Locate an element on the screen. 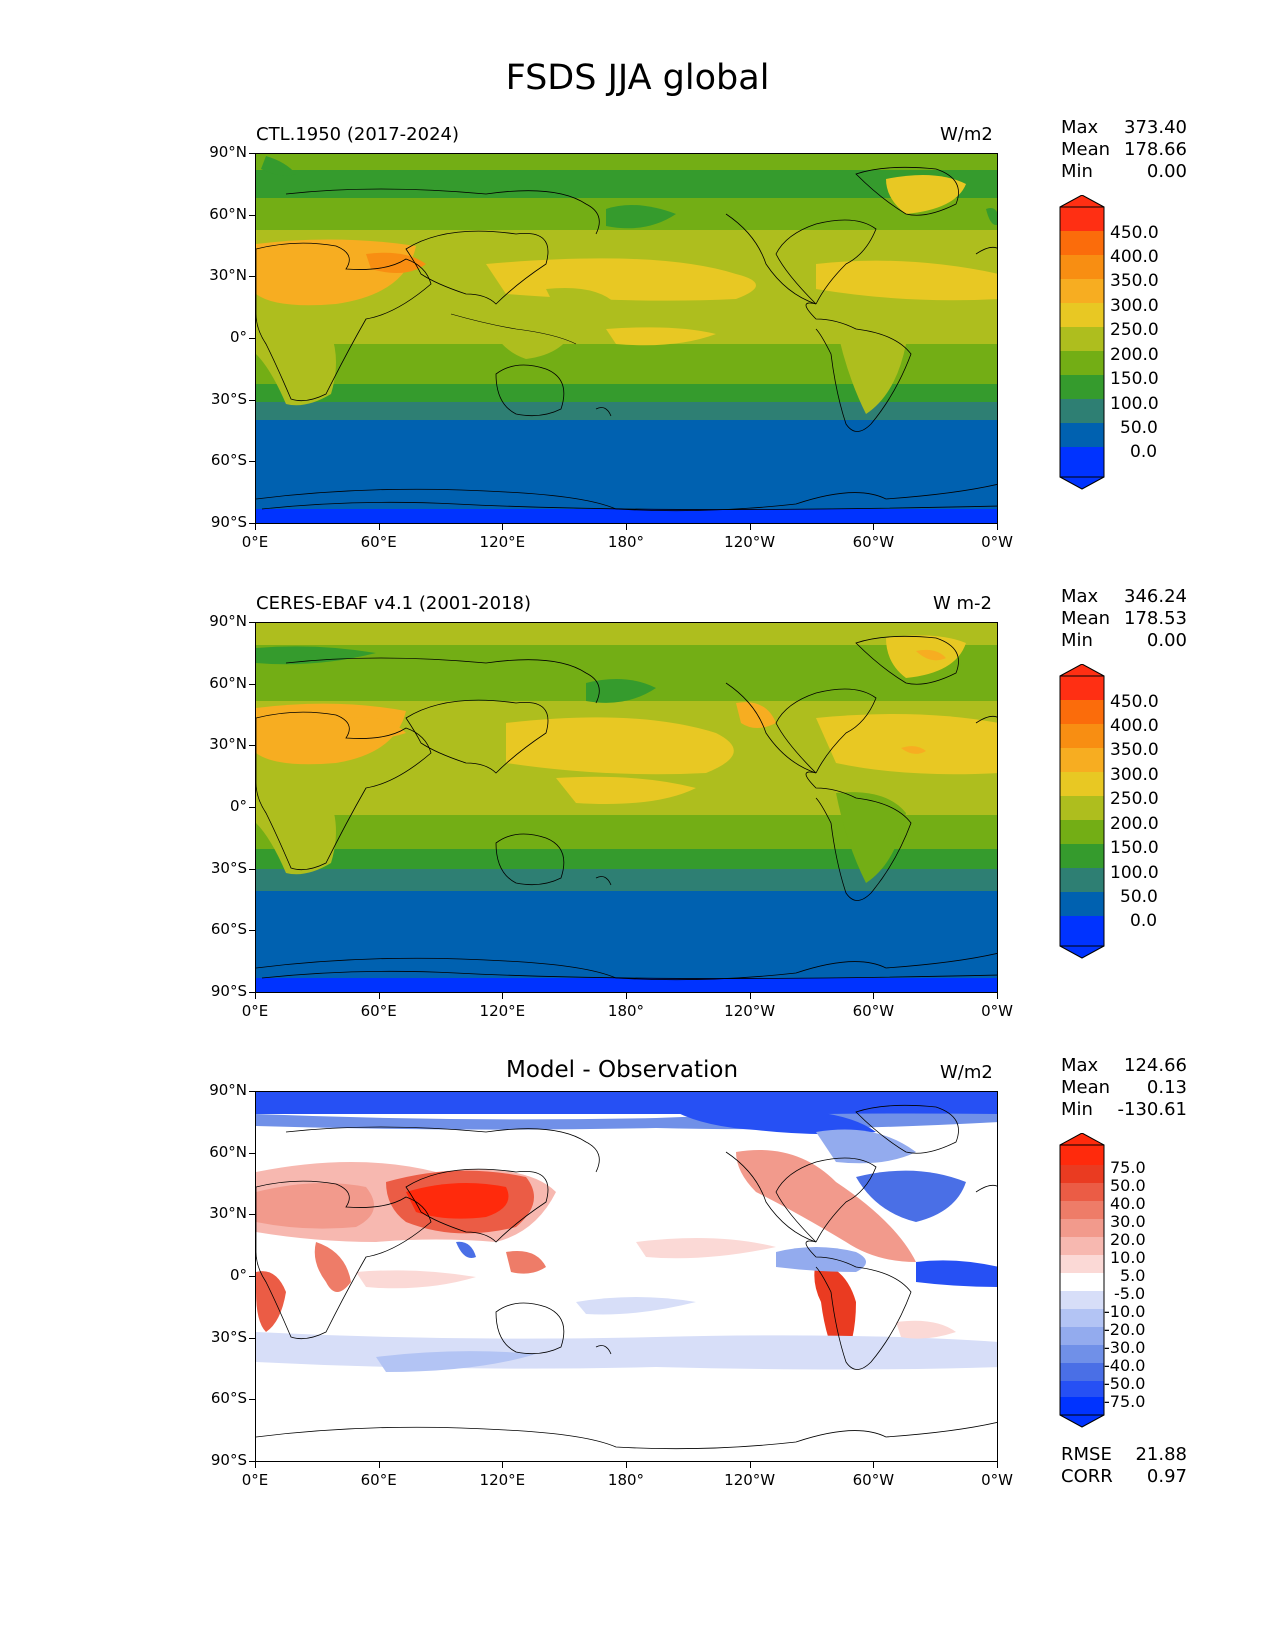 The image size is (1275, 1650). stat-min-value: -130.61 is located at coordinates (1152, 1109).